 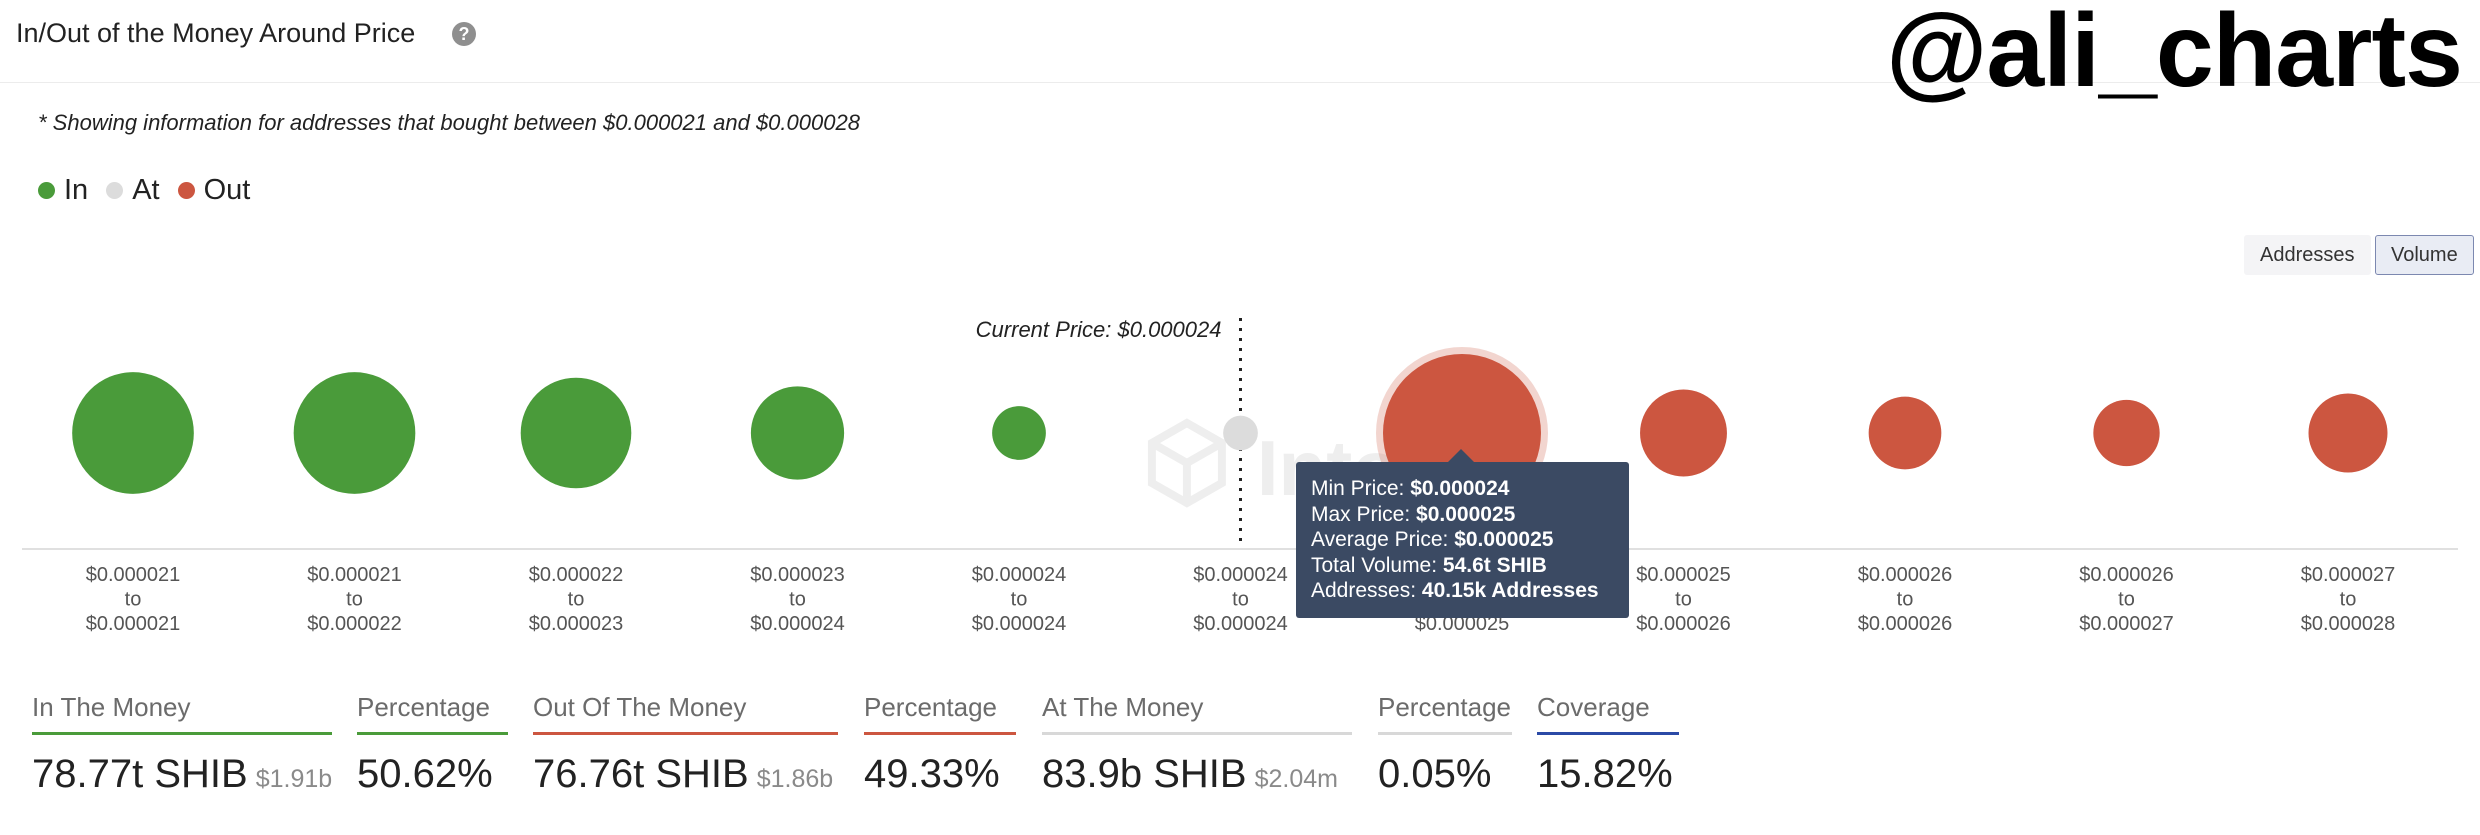 I want to click on current-price-label: Current Price: $0.000024, so click(x=1099, y=329).